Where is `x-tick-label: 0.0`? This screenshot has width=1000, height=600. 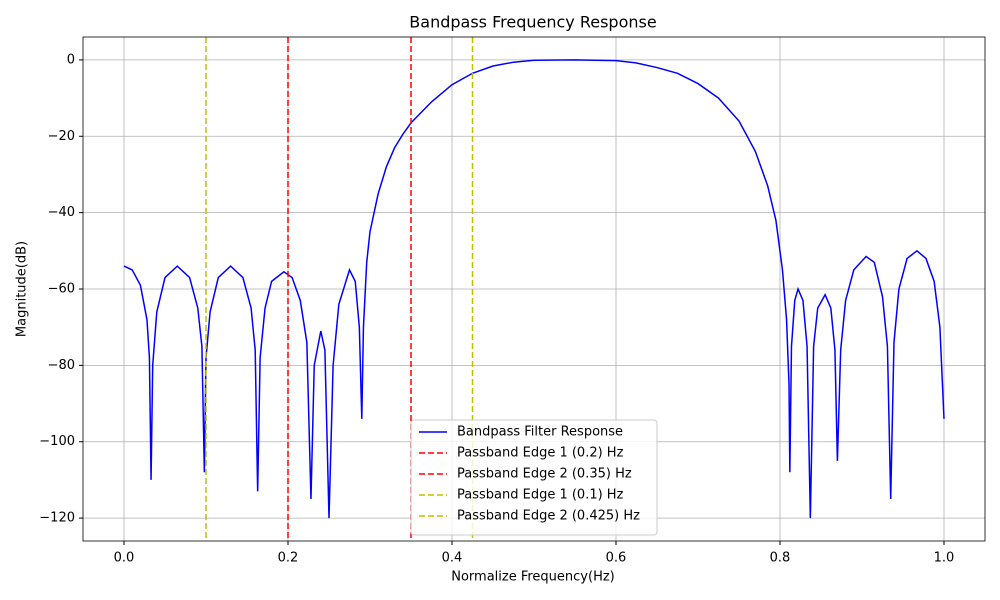
x-tick-label: 0.0 is located at coordinates (124, 558).